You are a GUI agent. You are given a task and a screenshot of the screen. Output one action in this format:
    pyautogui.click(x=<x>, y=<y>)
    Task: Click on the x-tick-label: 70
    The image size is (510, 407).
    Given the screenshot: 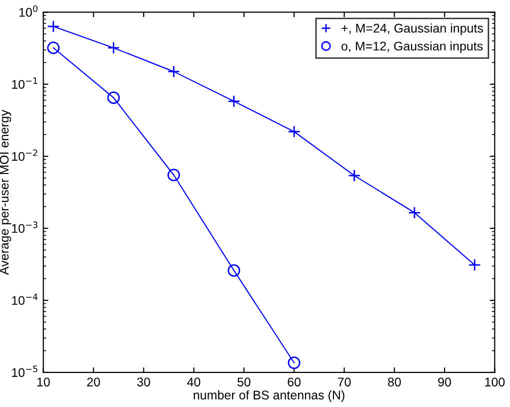 What is the action you would take?
    pyautogui.click(x=344, y=382)
    